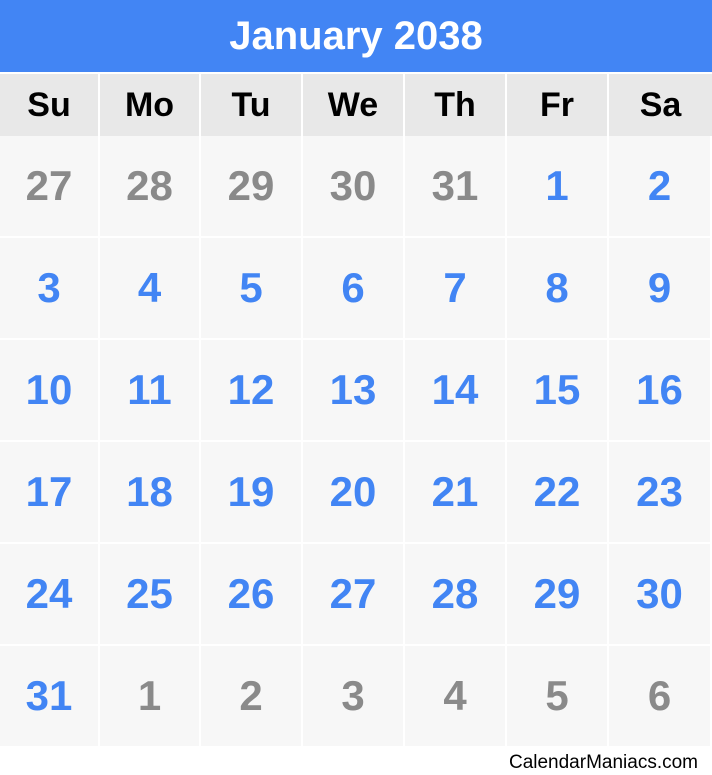  I want to click on day-cell: 18, so click(150, 493).